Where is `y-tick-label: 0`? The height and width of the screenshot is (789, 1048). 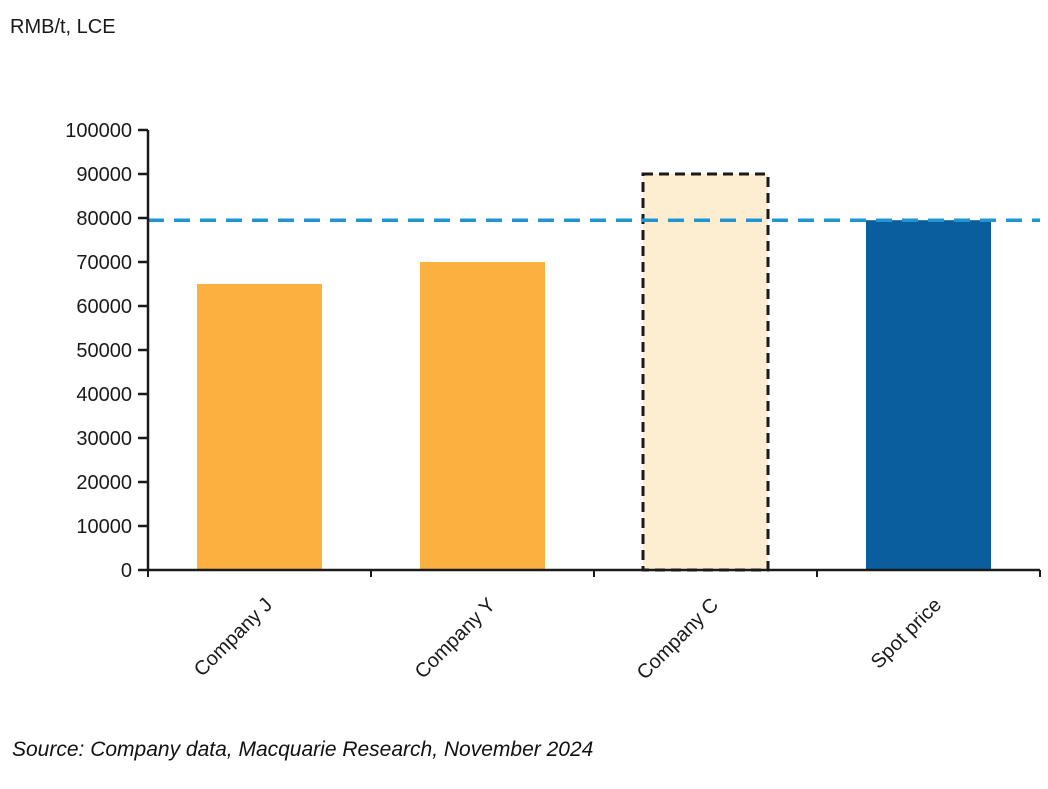 y-tick-label: 0 is located at coordinates (126, 571).